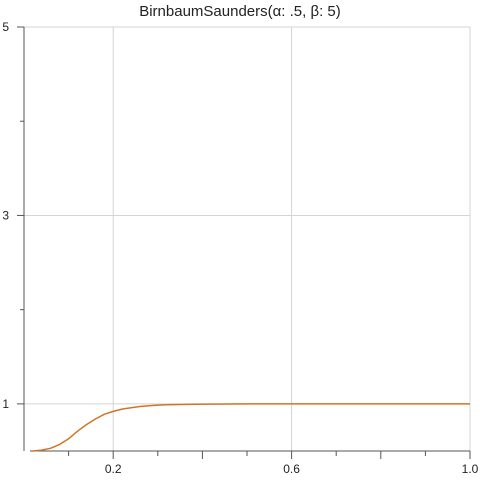  Describe the element at coordinates (5, 215) in the screenshot. I see `y-tick-label: 3` at that location.